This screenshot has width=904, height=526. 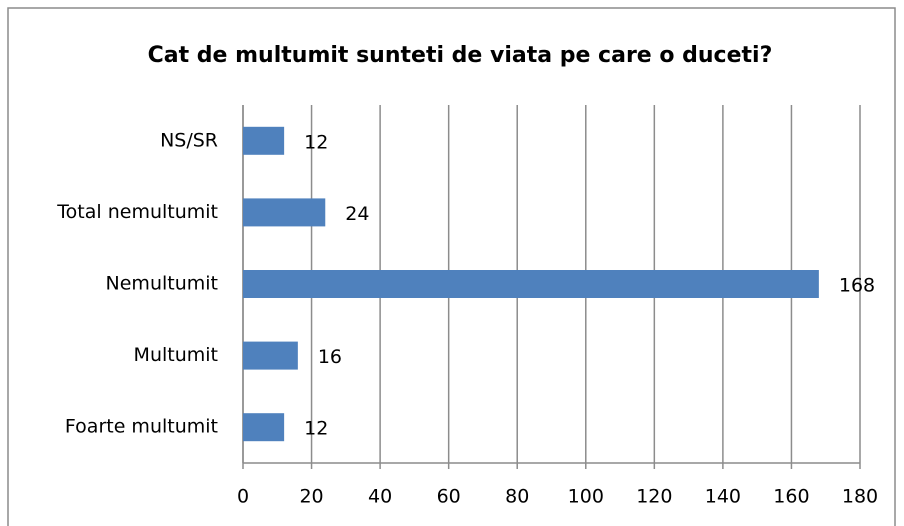 What do you see at coordinates (723, 497) in the screenshot?
I see `x-tick-label: 140` at bounding box center [723, 497].